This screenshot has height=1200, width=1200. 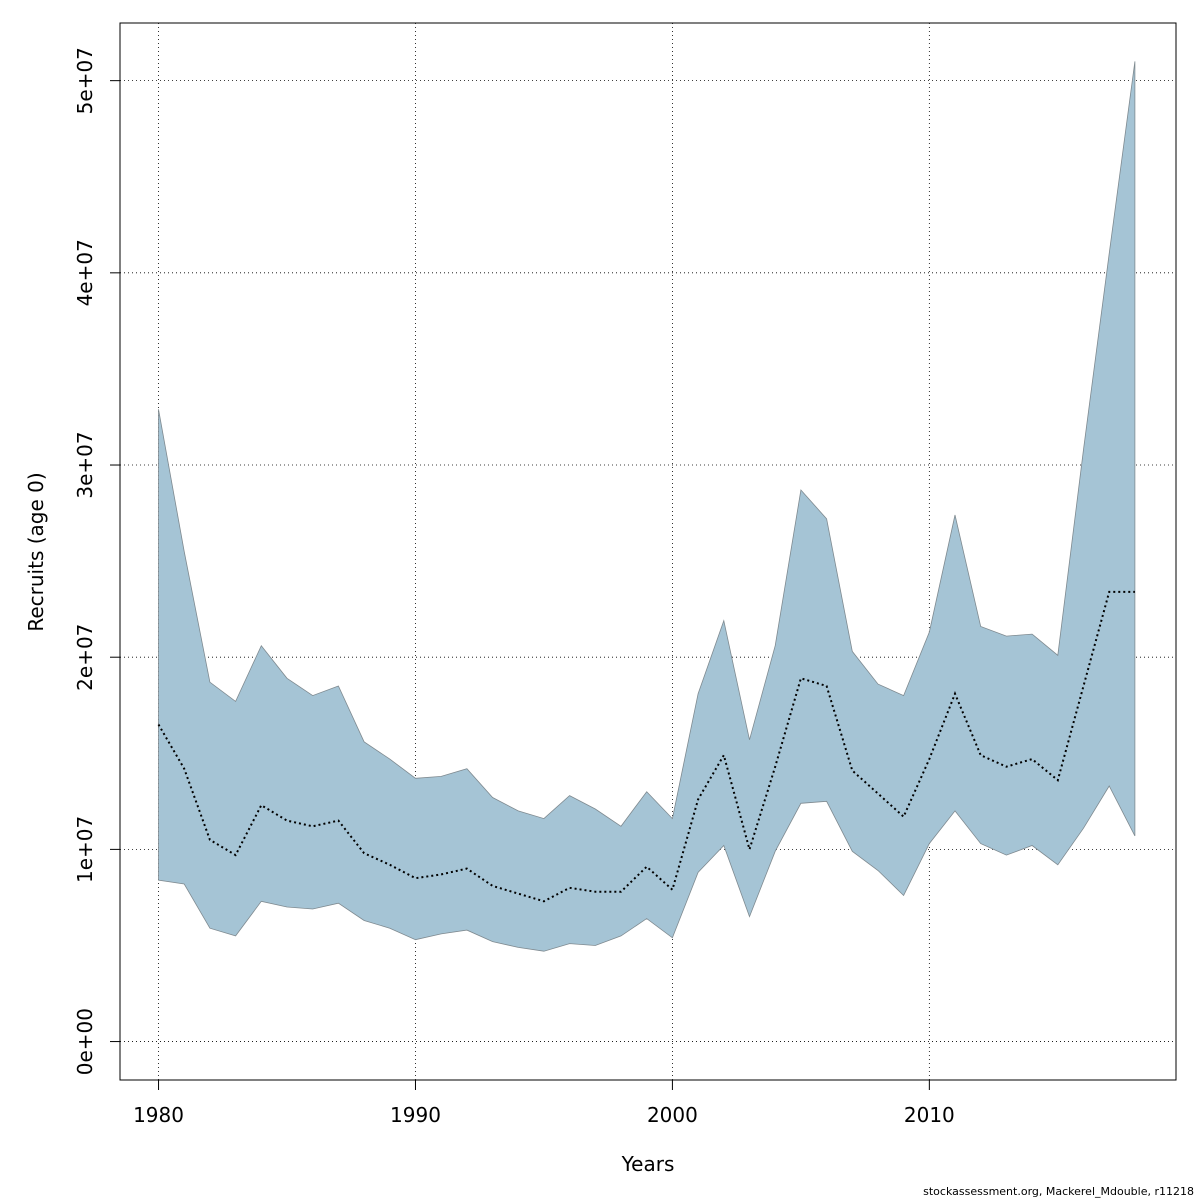 I want to click on x-axis: 1980 1990 2000 2010, so click(x=544, y=1103).